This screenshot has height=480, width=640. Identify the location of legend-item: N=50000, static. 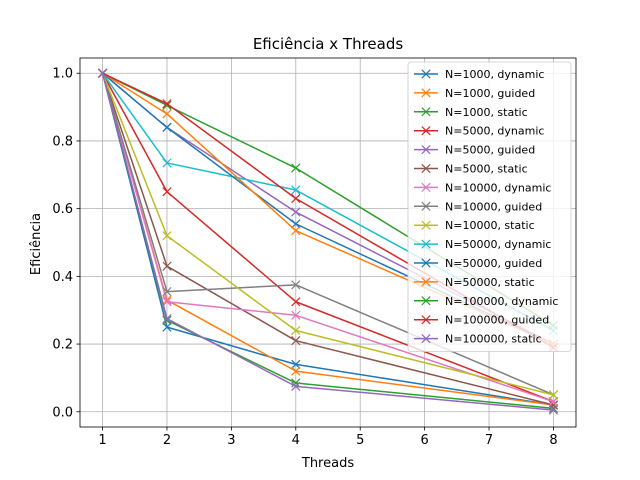
(474, 282).